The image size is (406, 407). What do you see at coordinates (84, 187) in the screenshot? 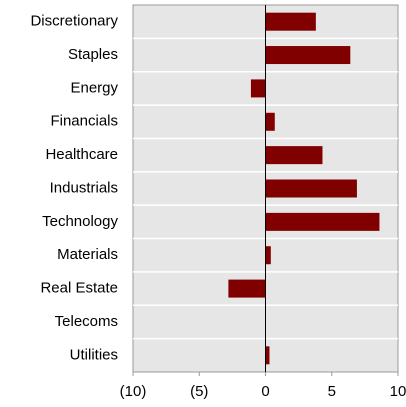
I see `y-tick-label: Industrials` at bounding box center [84, 187].